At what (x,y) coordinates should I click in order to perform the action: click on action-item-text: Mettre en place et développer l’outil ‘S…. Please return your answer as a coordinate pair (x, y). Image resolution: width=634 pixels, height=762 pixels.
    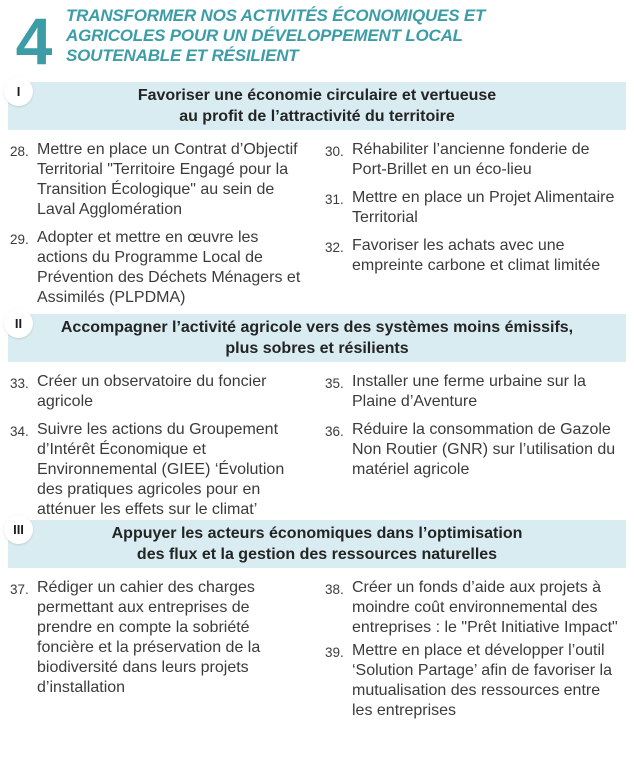
    Looking at the image, I should click on (482, 680).